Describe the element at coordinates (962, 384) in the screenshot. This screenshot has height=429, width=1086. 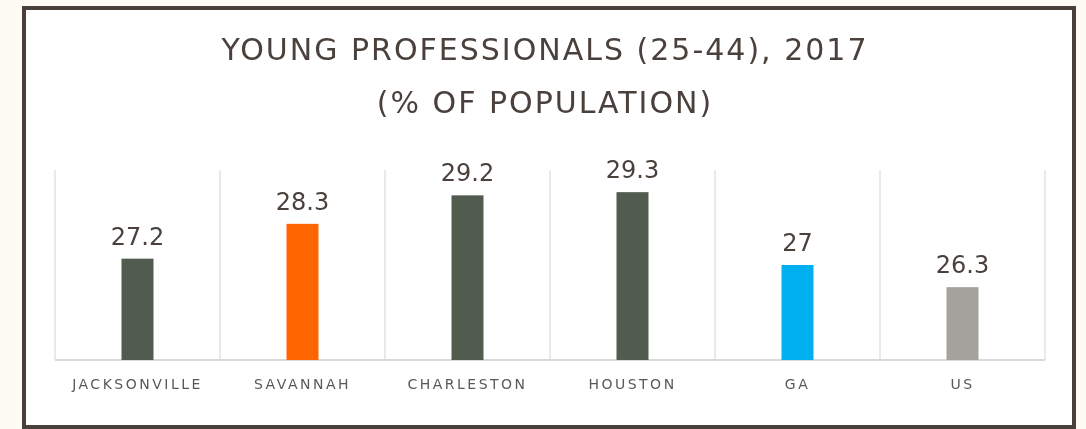
I see `x-tick-label: US` at that location.